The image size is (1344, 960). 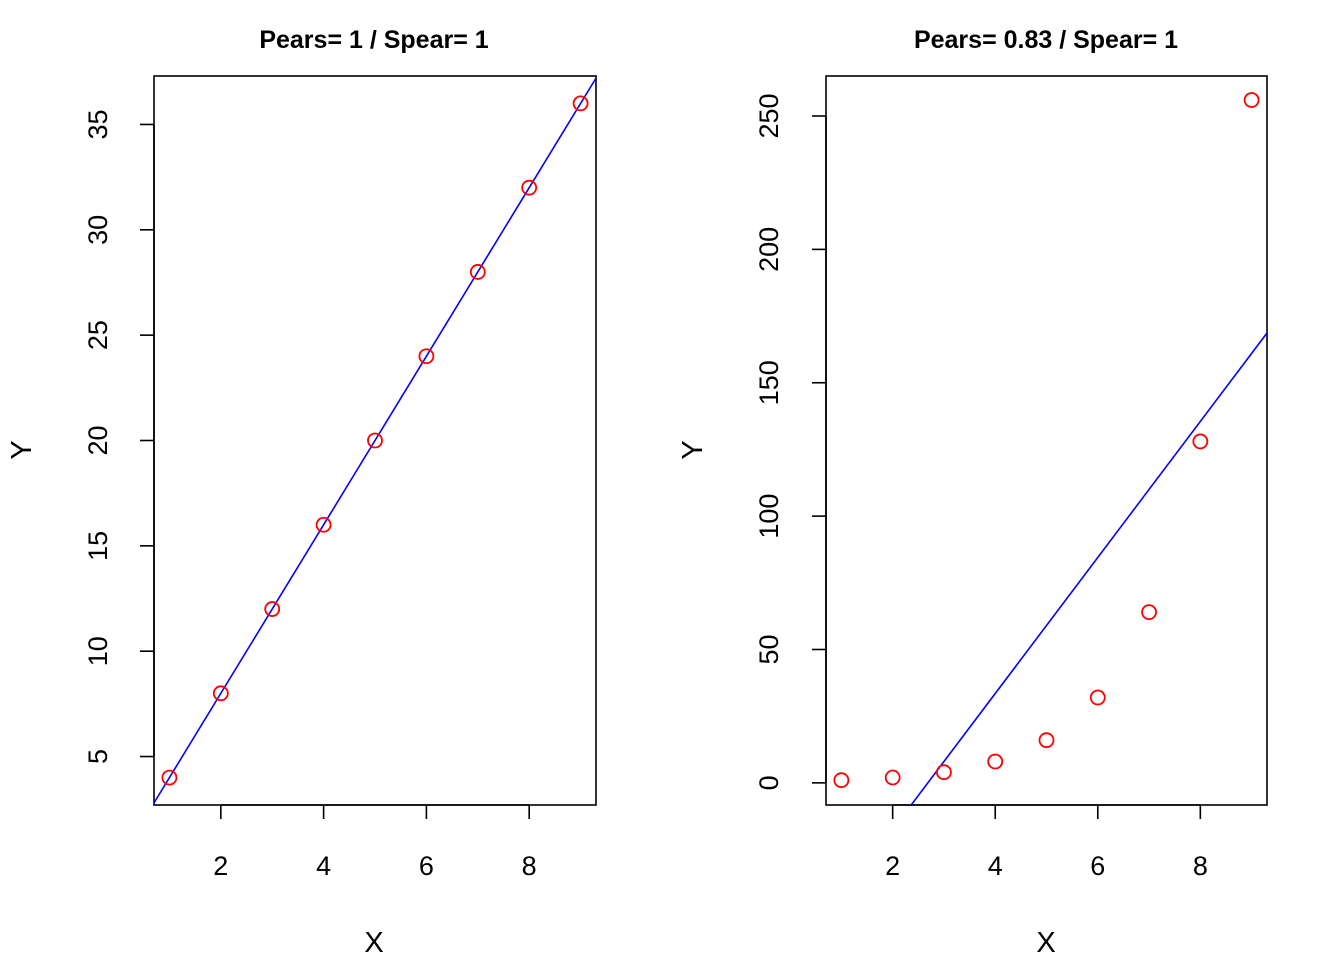 I want to click on left-y-tick-label: 10, so click(x=98, y=651).